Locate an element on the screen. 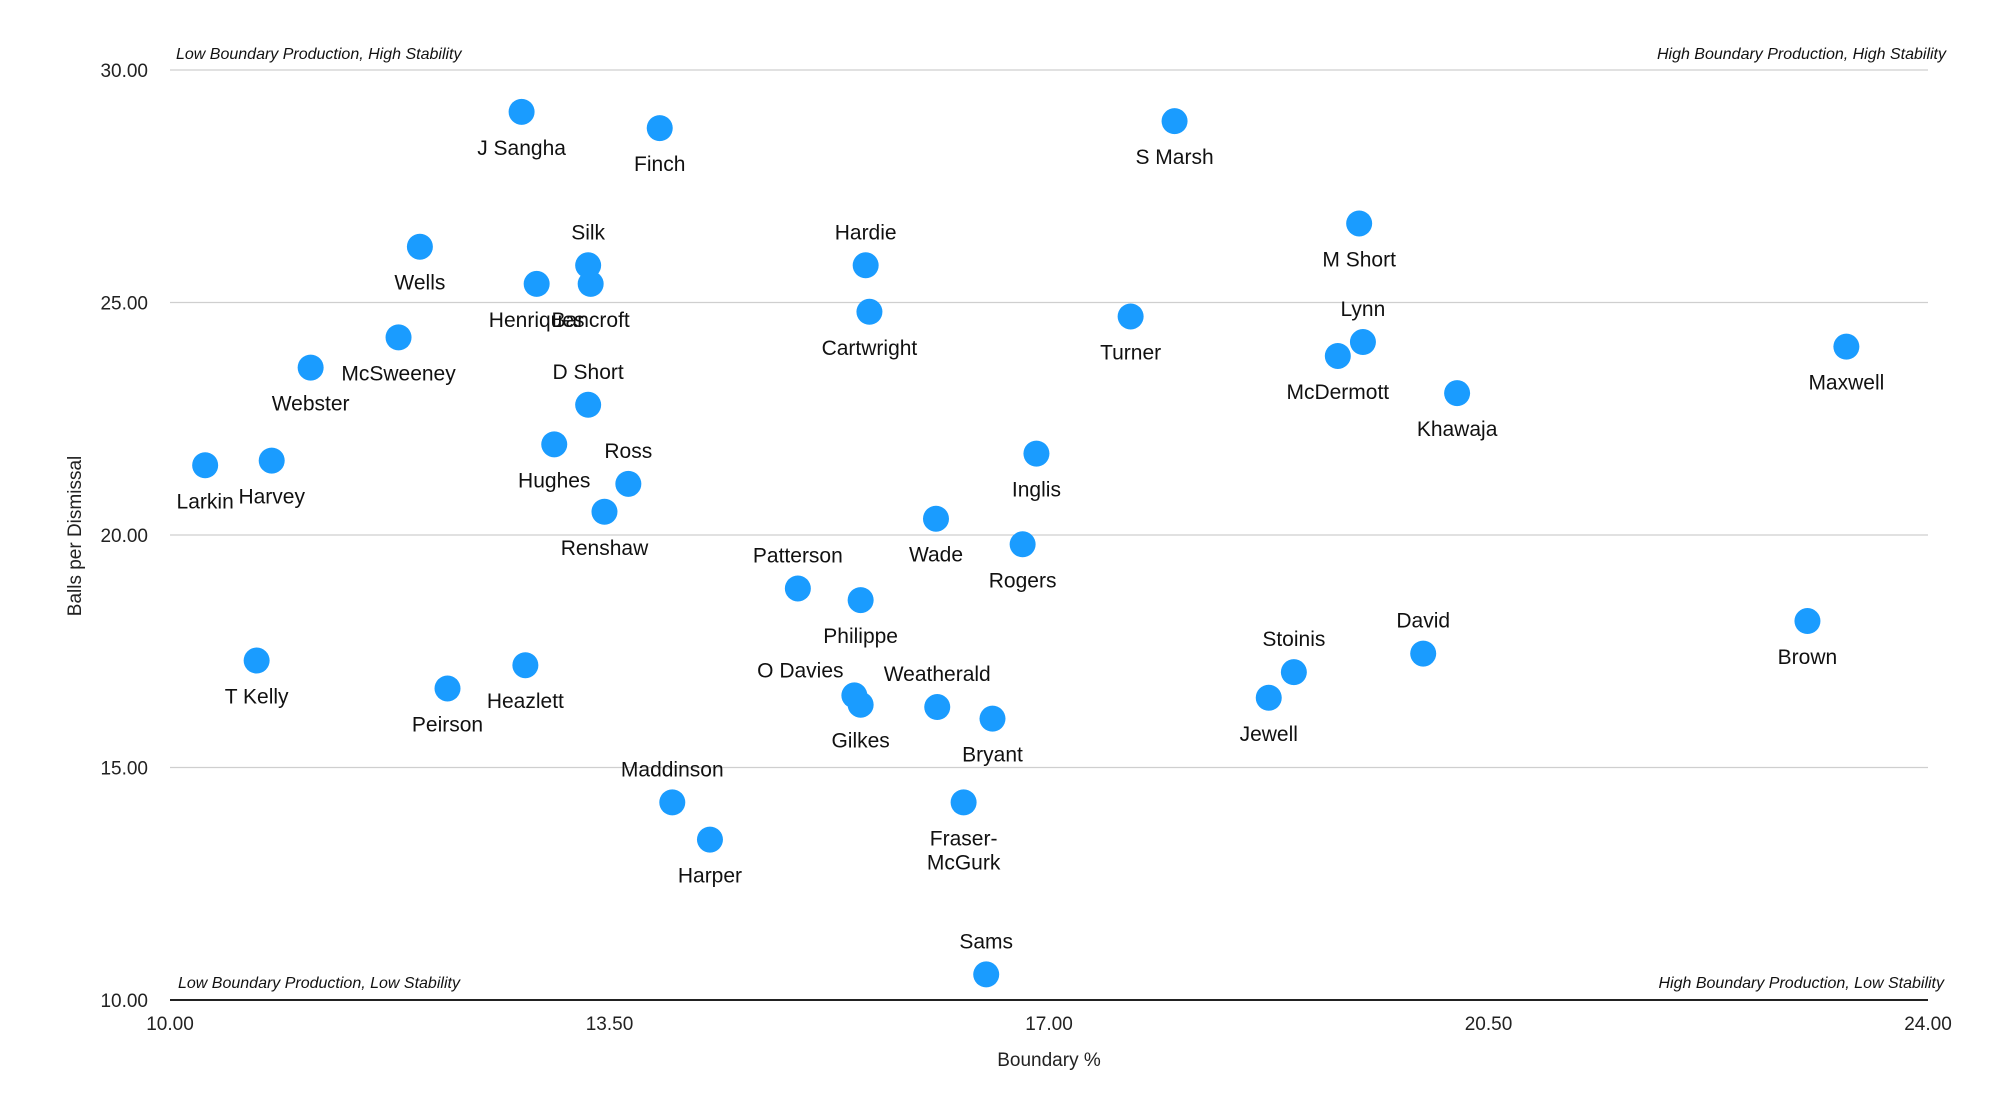 This screenshot has width=2008, height=1098. point-label-bancroft: Bancroft is located at coordinates (591, 320).